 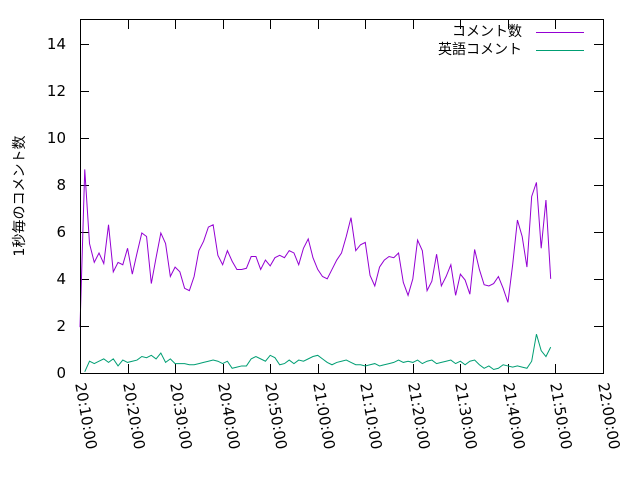 I want to click on y-tick-label: 6, so click(x=61, y=232).